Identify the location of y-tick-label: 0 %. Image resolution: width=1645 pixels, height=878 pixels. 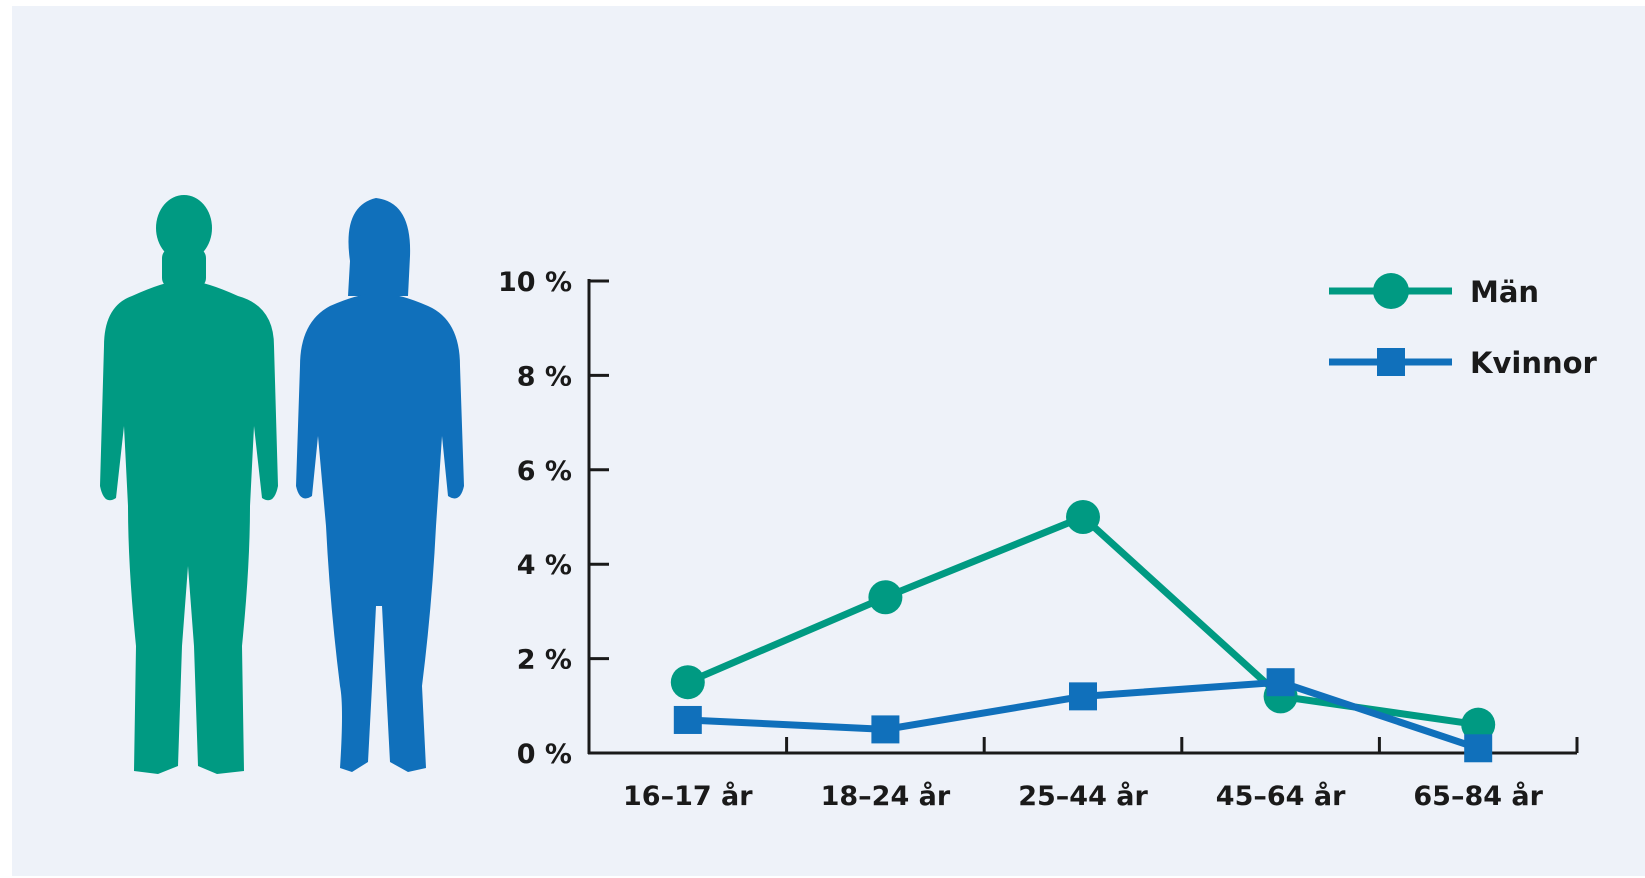
(544, 754).